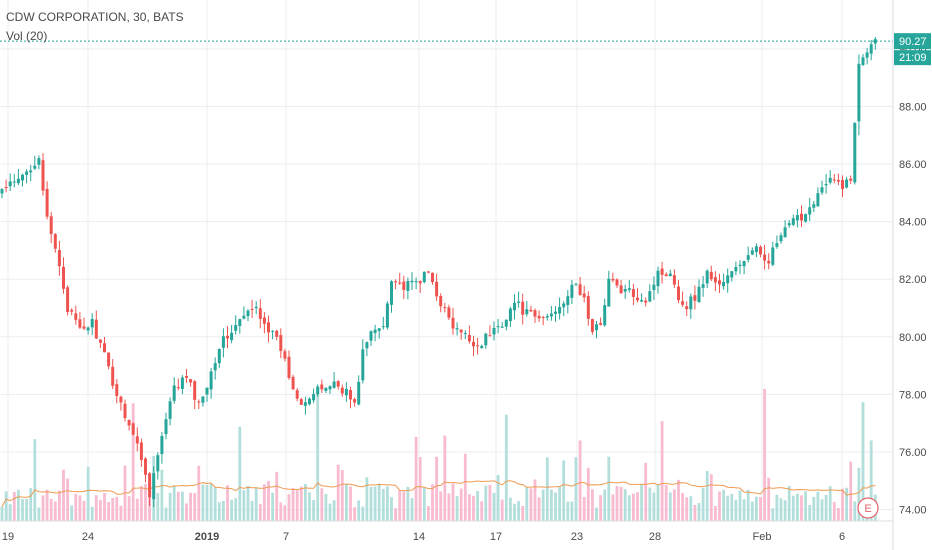 The height and width of the screenshot is (550, 932). Describe the element at coordinates (913, 58) in the screenshot. I see `countdown-label: 21:09` at that location.